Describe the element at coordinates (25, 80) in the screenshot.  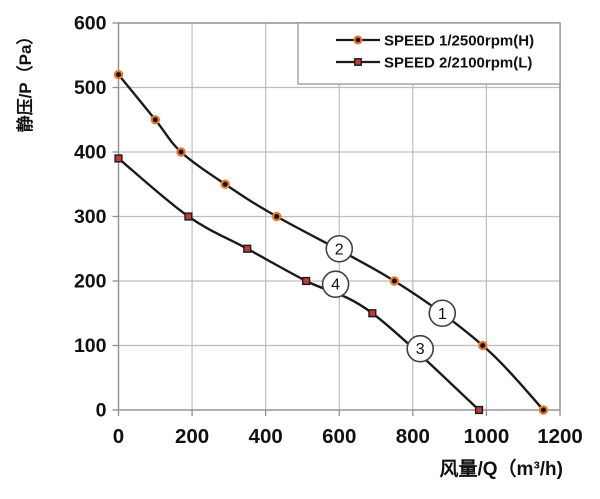
I see `y-axis-title: 静压/P（Pa）` at that location.